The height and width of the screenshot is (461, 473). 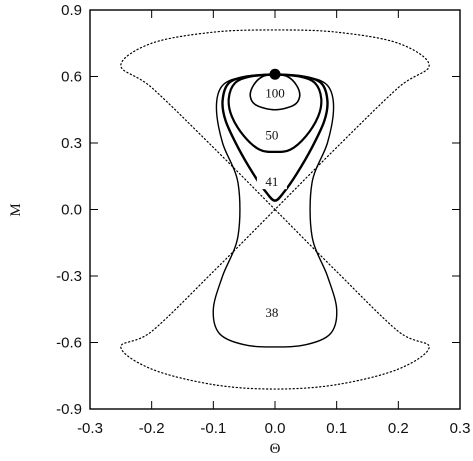 I want to click on y-tick-label: 0.6, so click(x=71, y=77).